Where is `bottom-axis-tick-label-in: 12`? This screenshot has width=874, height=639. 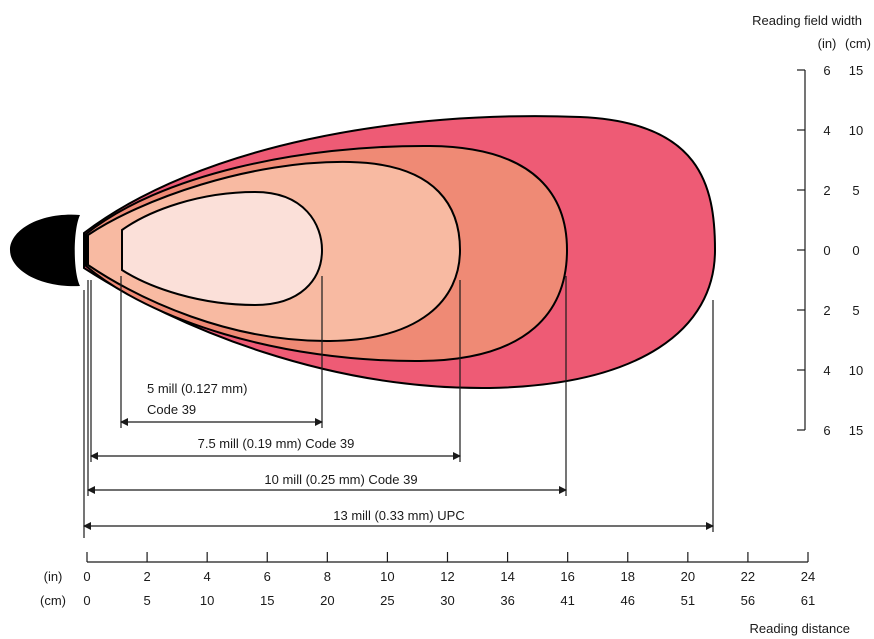
bottom-axis-tick-label-in: 12 is located at coordinates (447, 576).